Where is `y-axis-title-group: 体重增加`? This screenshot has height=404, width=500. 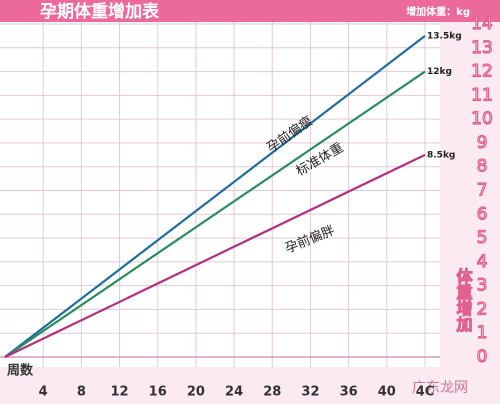 y-axis-title-group: 体重增加 is located at coordinates (463, 300).